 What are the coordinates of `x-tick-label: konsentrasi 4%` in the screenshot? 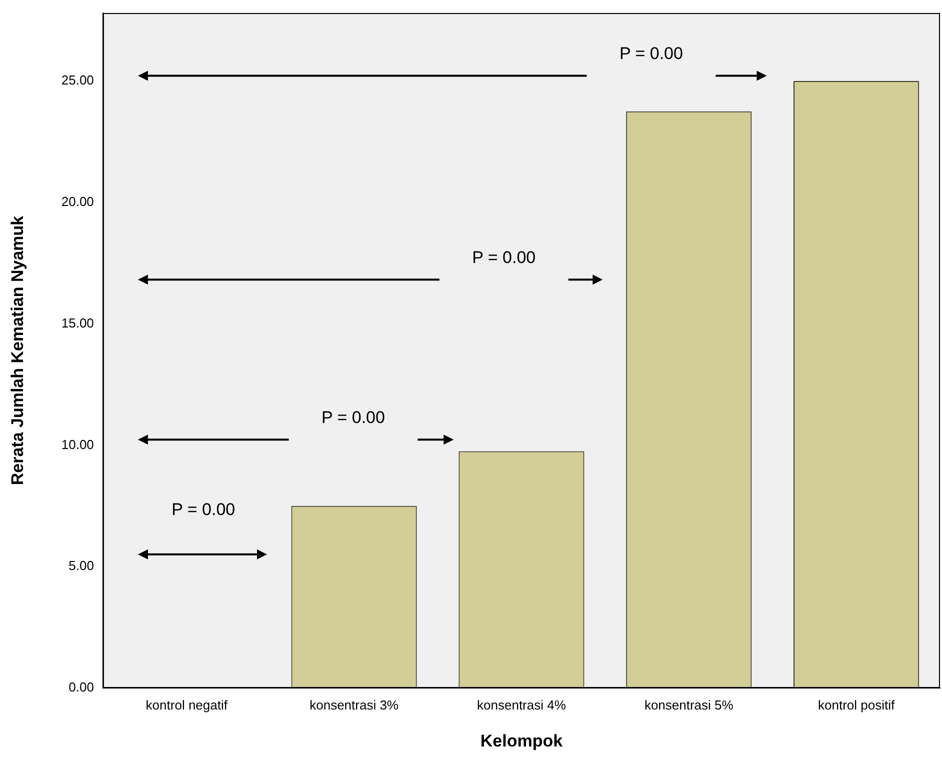 It's located at (521, 704).